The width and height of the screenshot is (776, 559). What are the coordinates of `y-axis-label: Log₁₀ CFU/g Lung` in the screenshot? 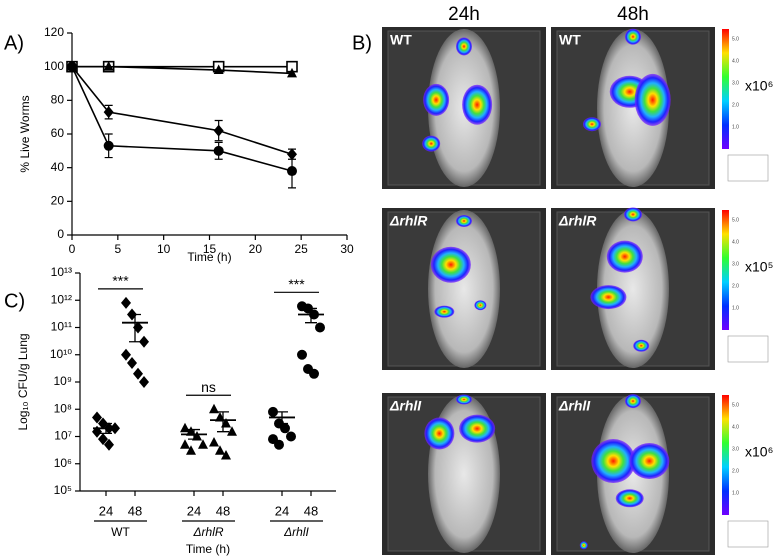 It's located at (23, 381).